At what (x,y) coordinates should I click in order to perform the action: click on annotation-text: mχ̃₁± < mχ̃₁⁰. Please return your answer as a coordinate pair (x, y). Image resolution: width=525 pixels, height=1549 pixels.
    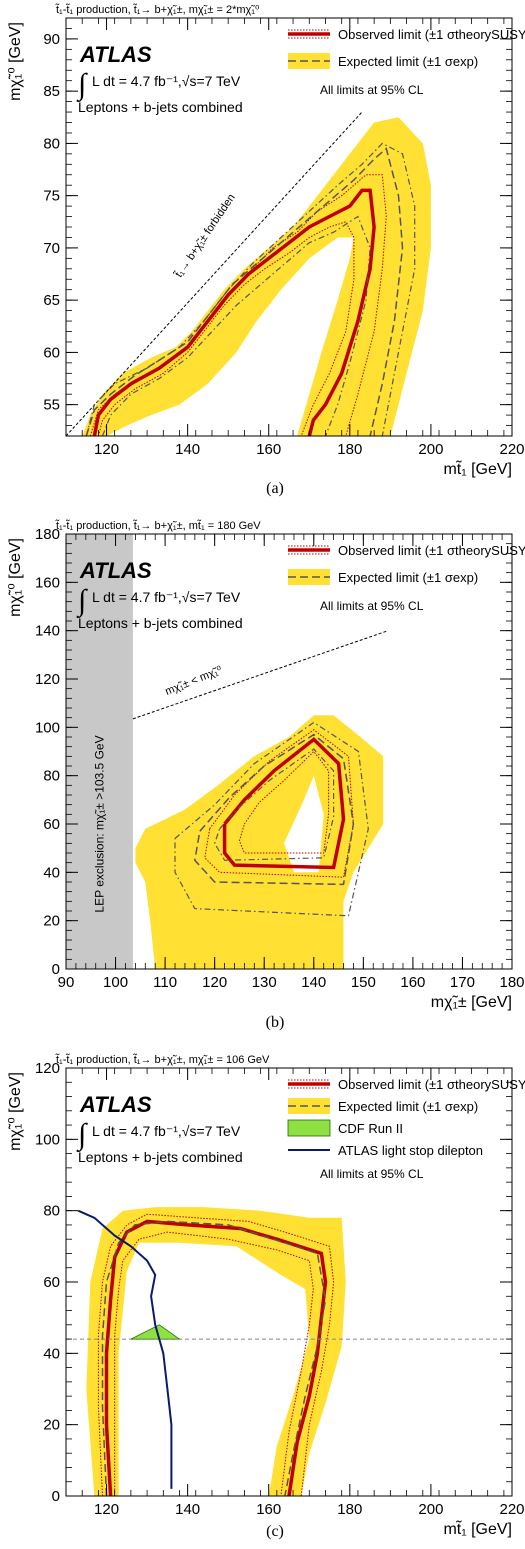
    Looking at the image, I should click on (194, 681).